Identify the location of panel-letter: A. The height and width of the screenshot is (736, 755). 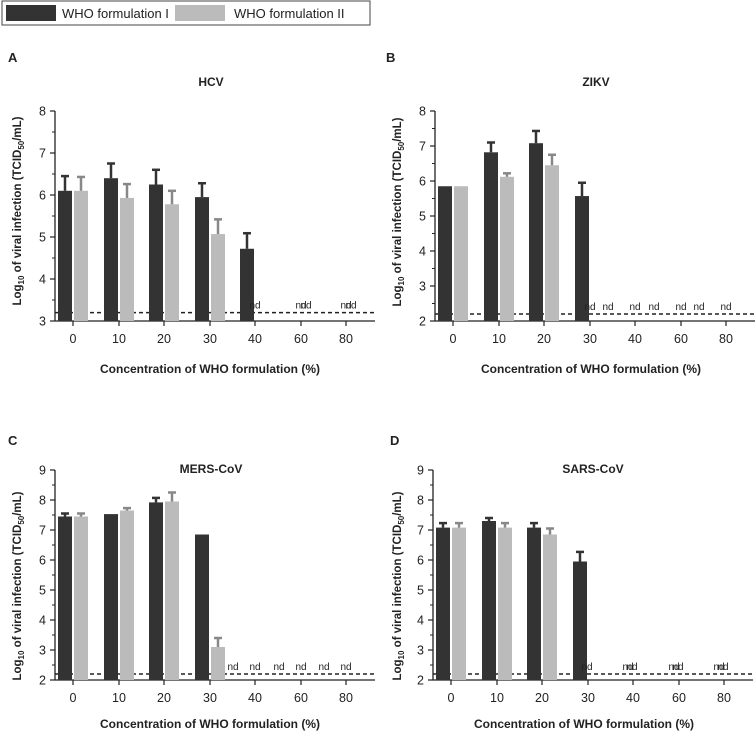
(13, 57).